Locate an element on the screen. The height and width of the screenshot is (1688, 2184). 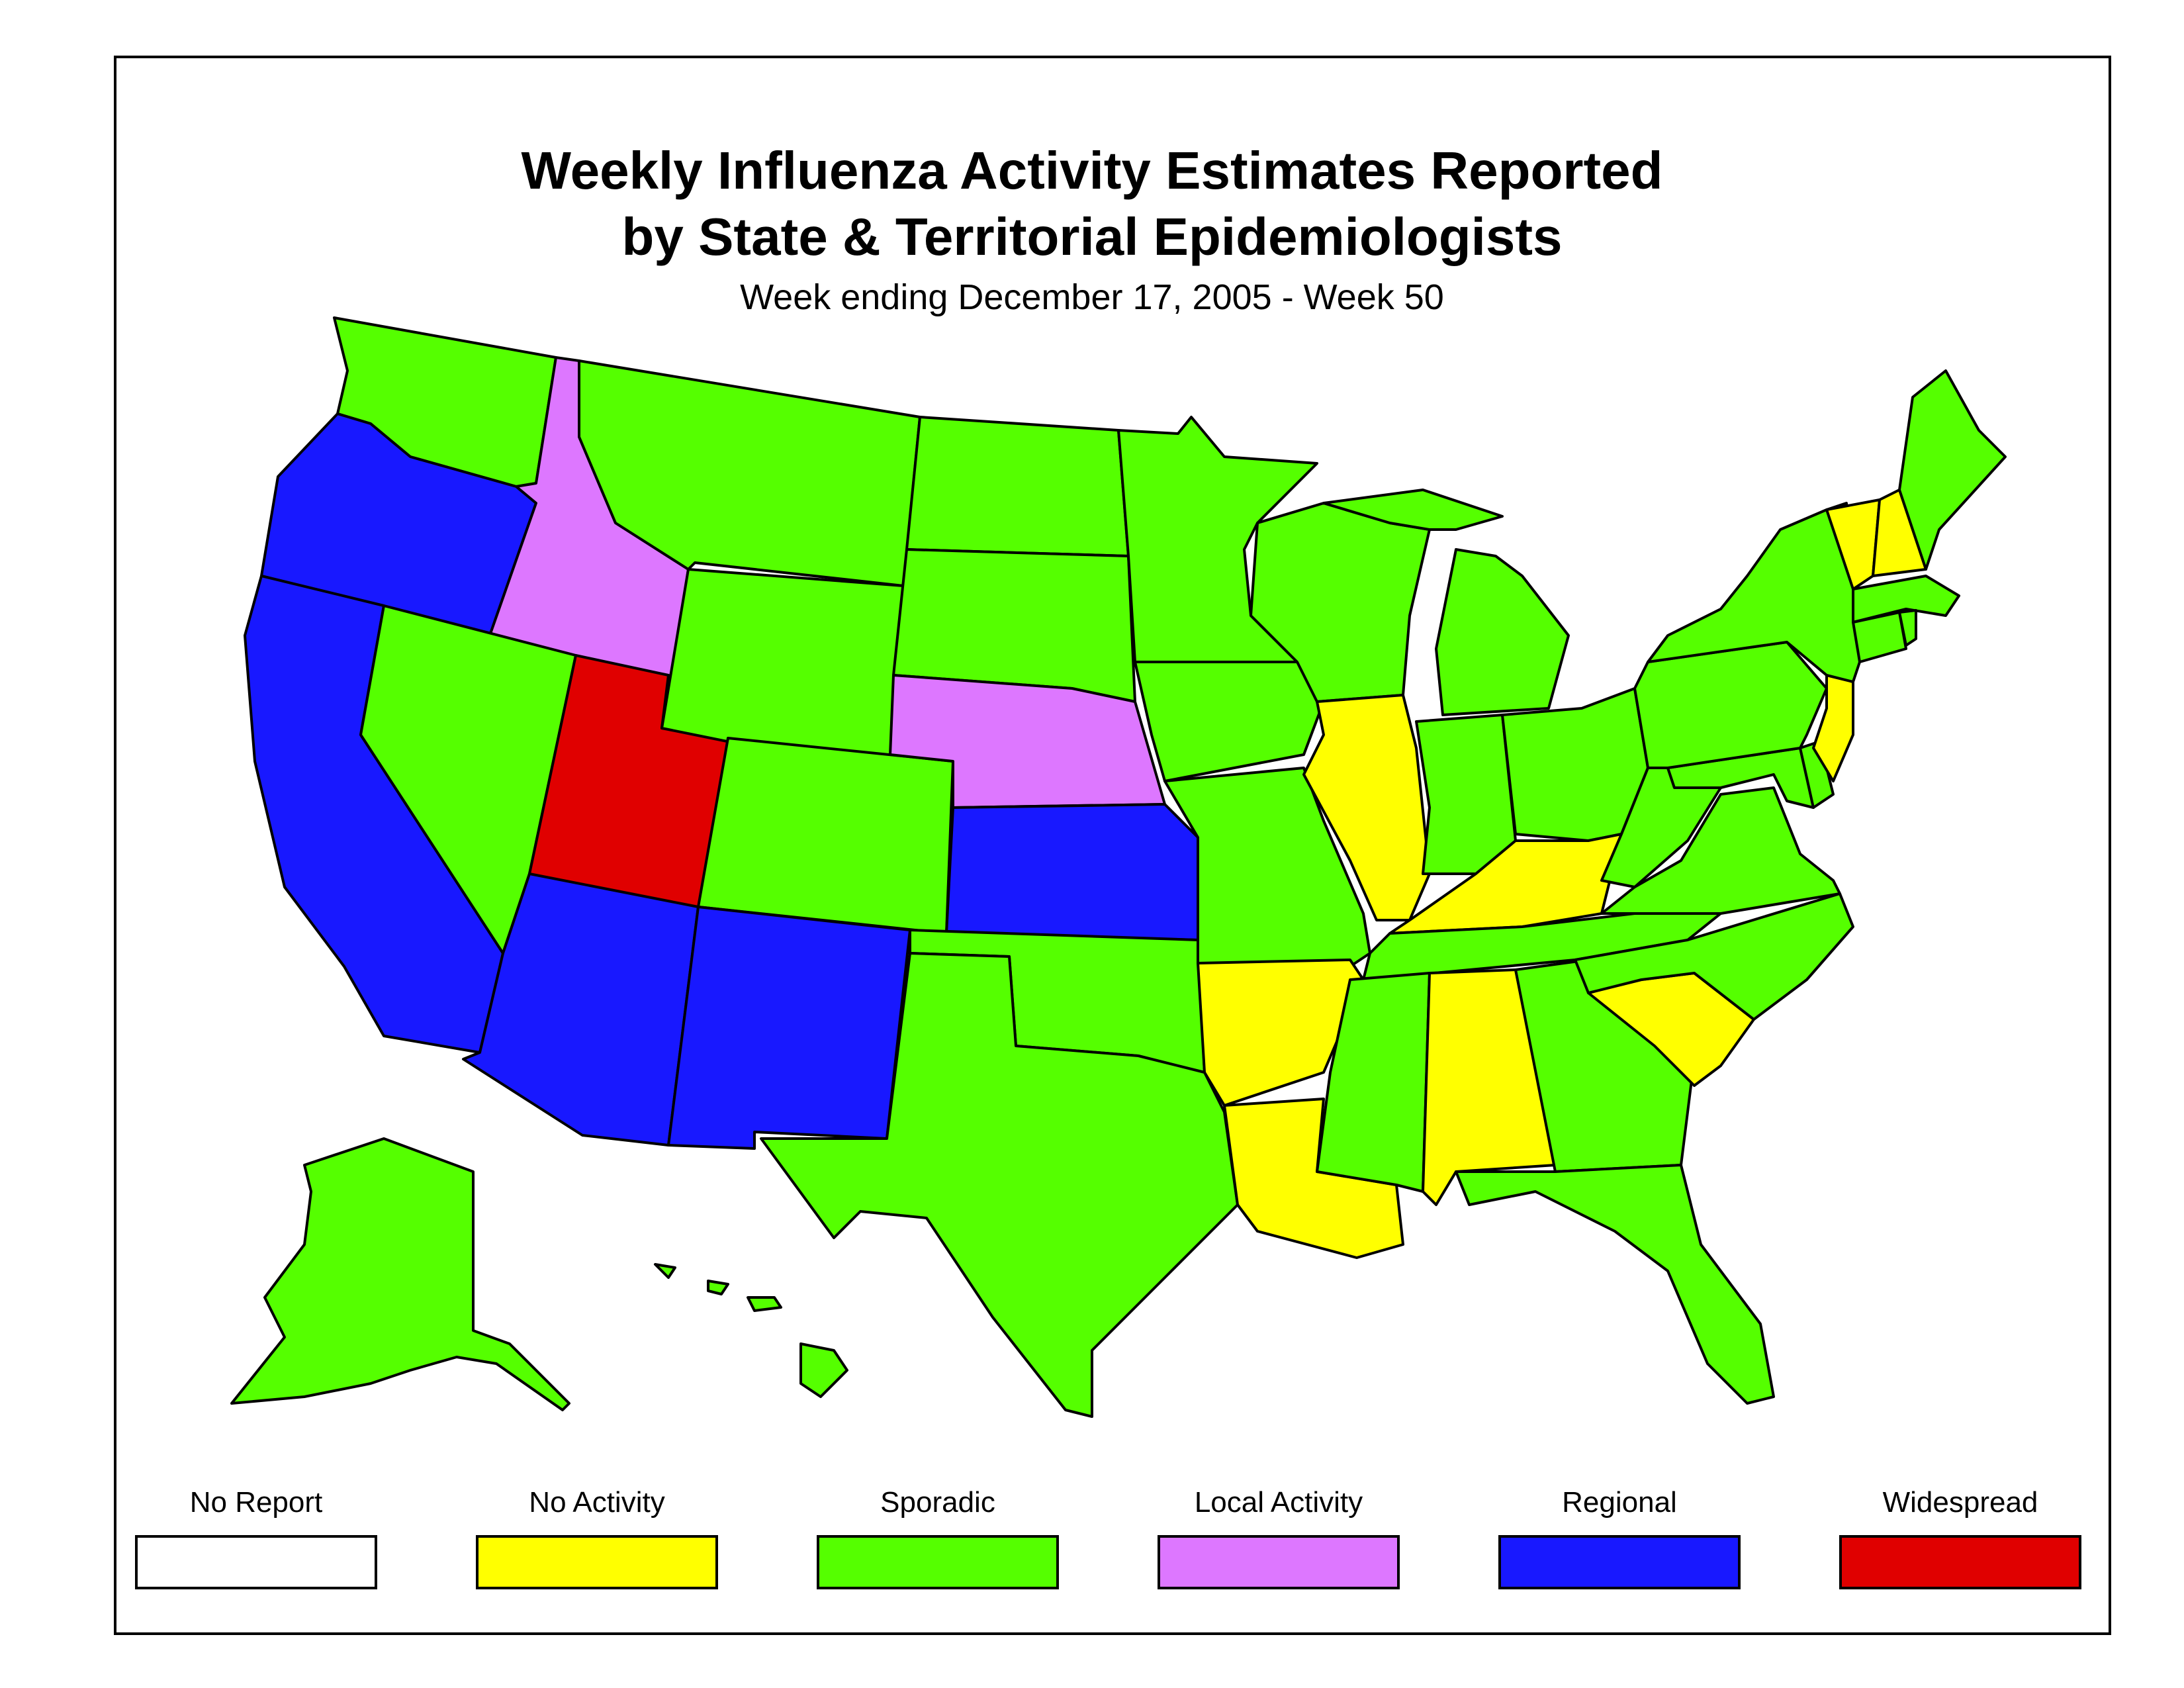
state-louisiana is located at coordinates (1314, 1178).